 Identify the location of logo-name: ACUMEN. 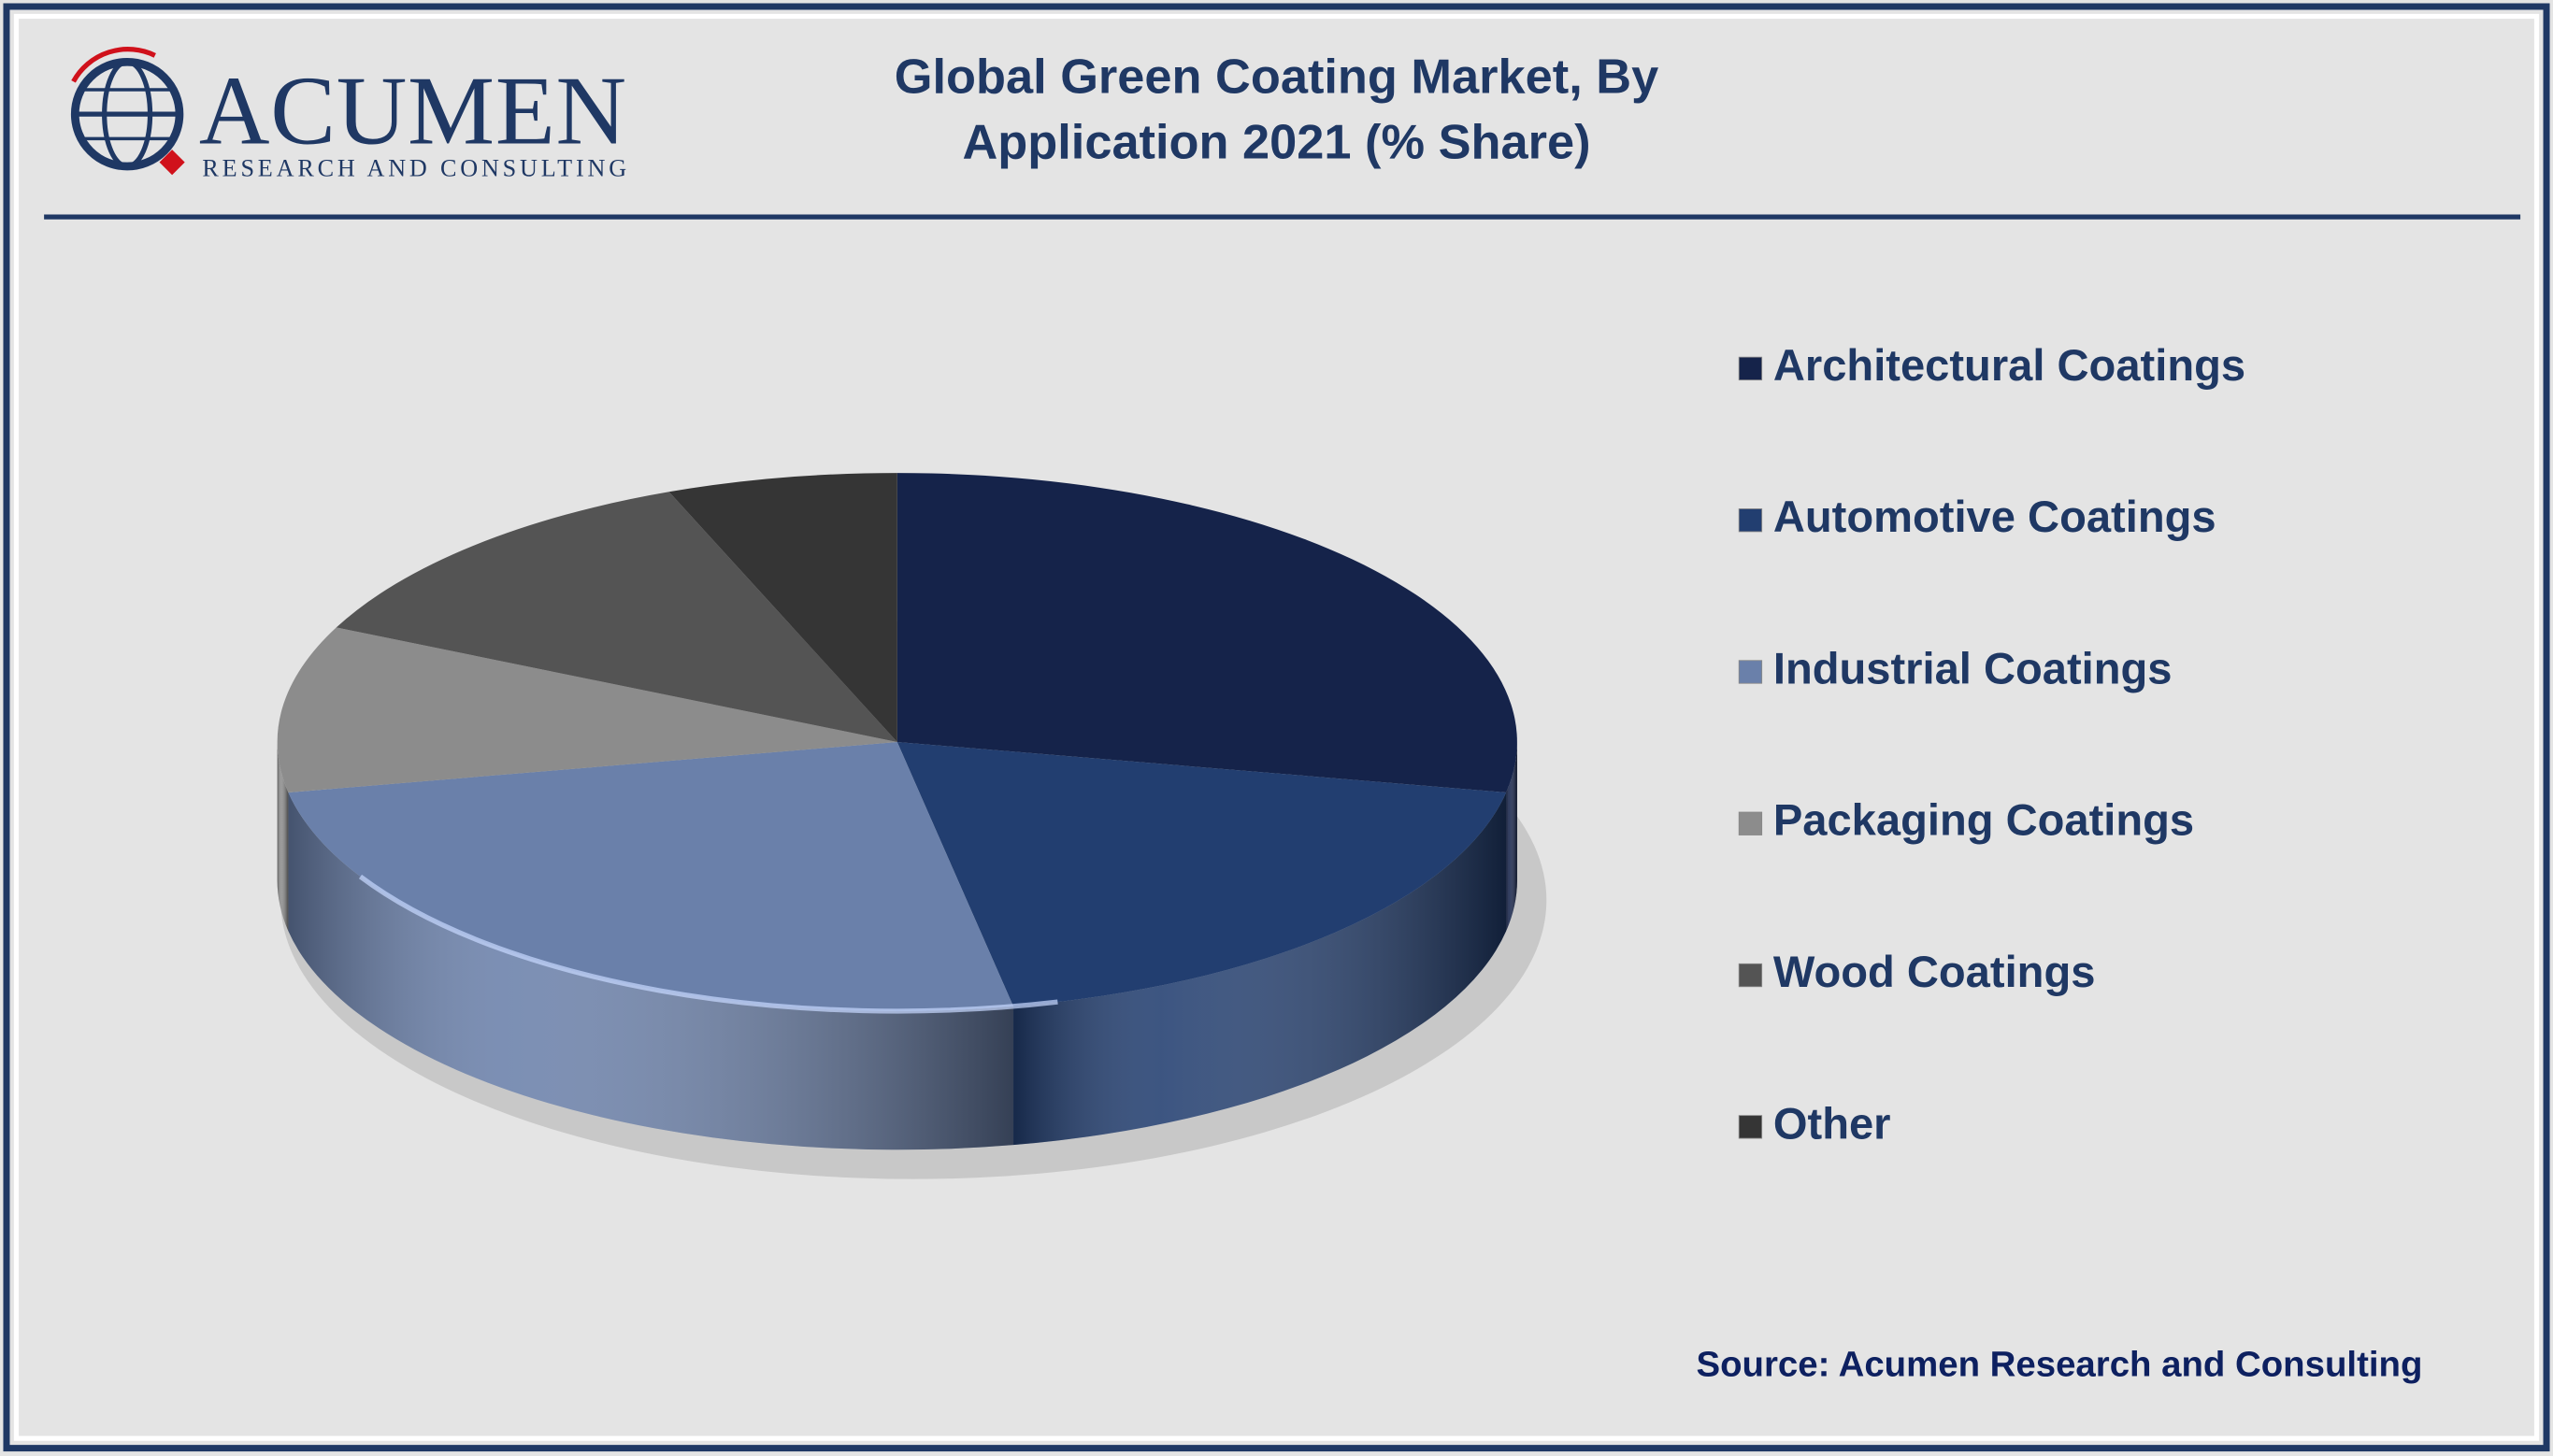
(412, 111).